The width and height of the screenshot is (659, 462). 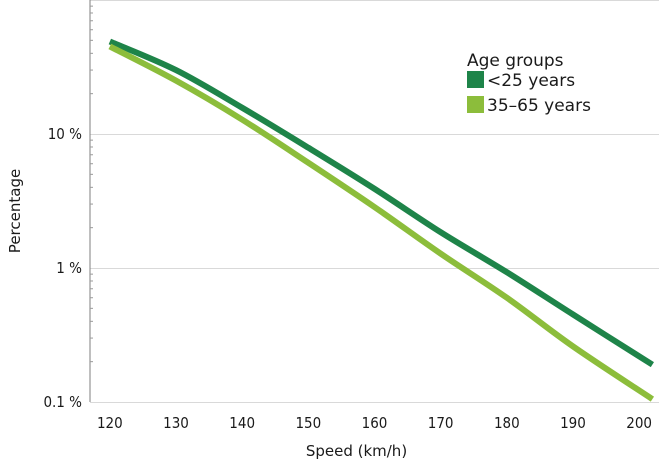 What do you see at coordinates (441, 423) in the screenshot?
I see `x-tick-label: 170` at bounding box center [441, 423].